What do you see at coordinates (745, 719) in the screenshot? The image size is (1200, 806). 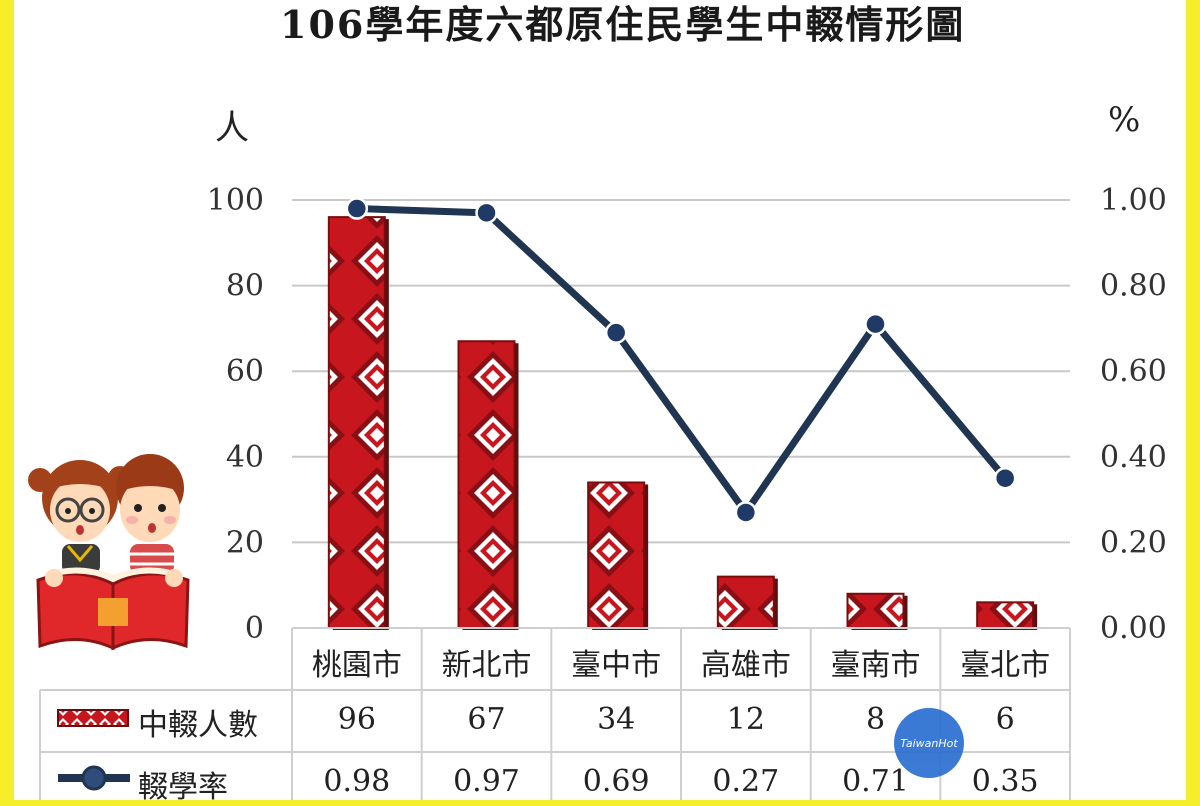 I see `bar-value-cell: 12` at bounding box center [745, 719].